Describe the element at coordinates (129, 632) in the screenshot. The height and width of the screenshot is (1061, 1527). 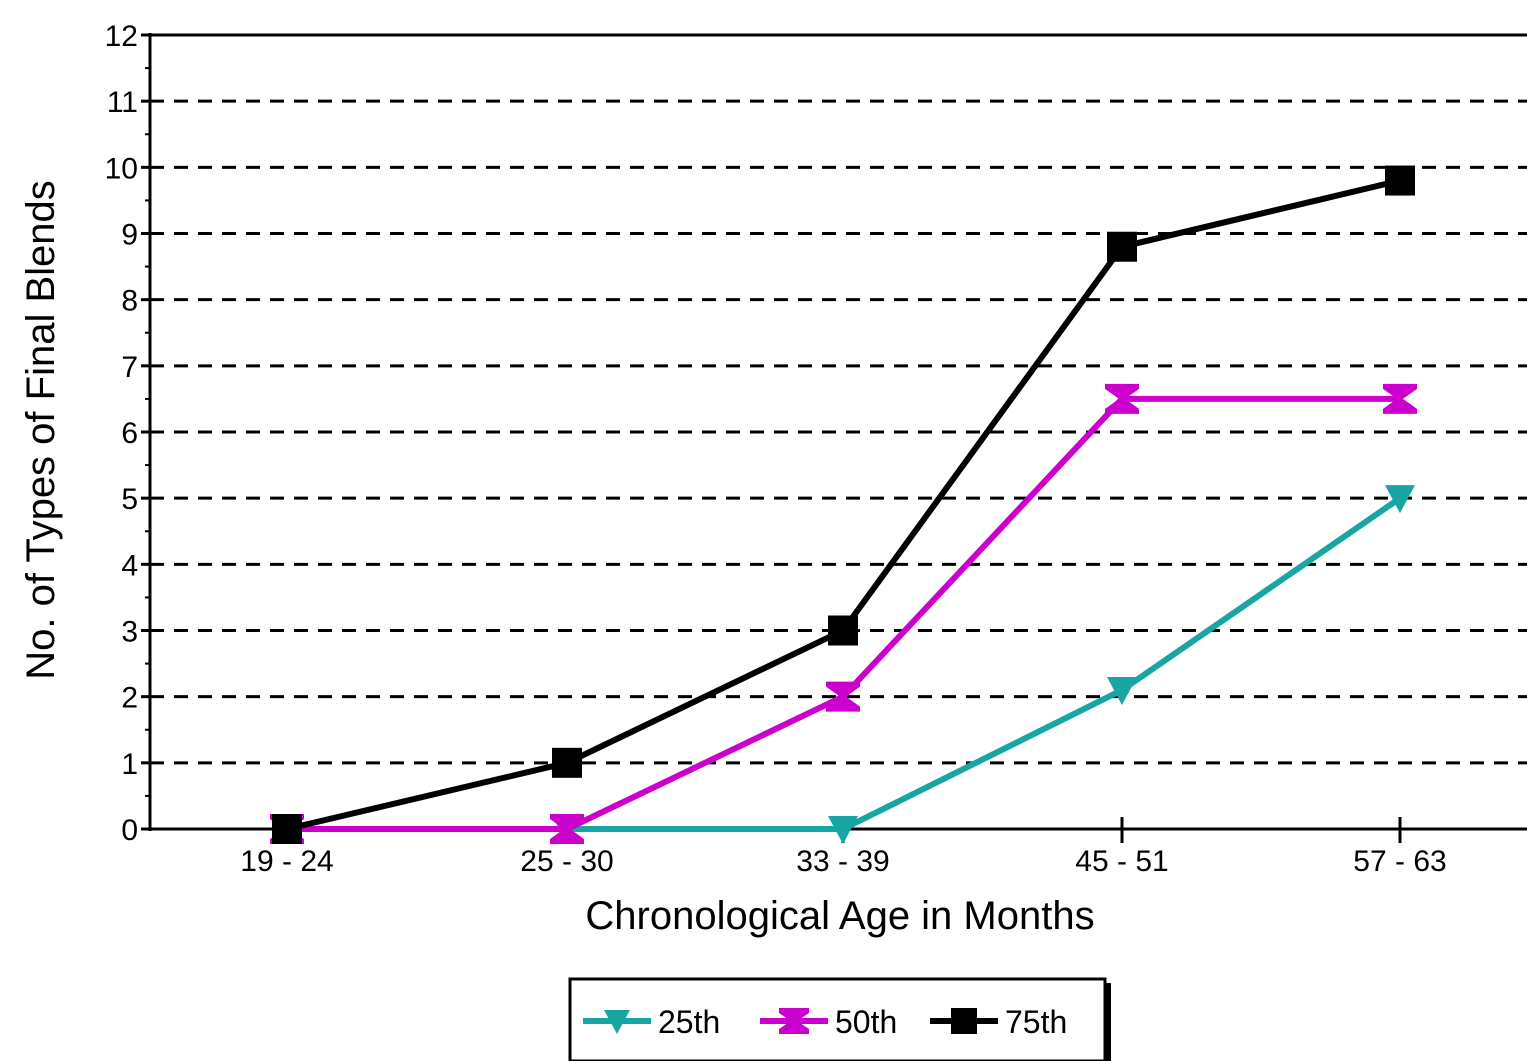
I see `y-tick-label: 3` at that location.